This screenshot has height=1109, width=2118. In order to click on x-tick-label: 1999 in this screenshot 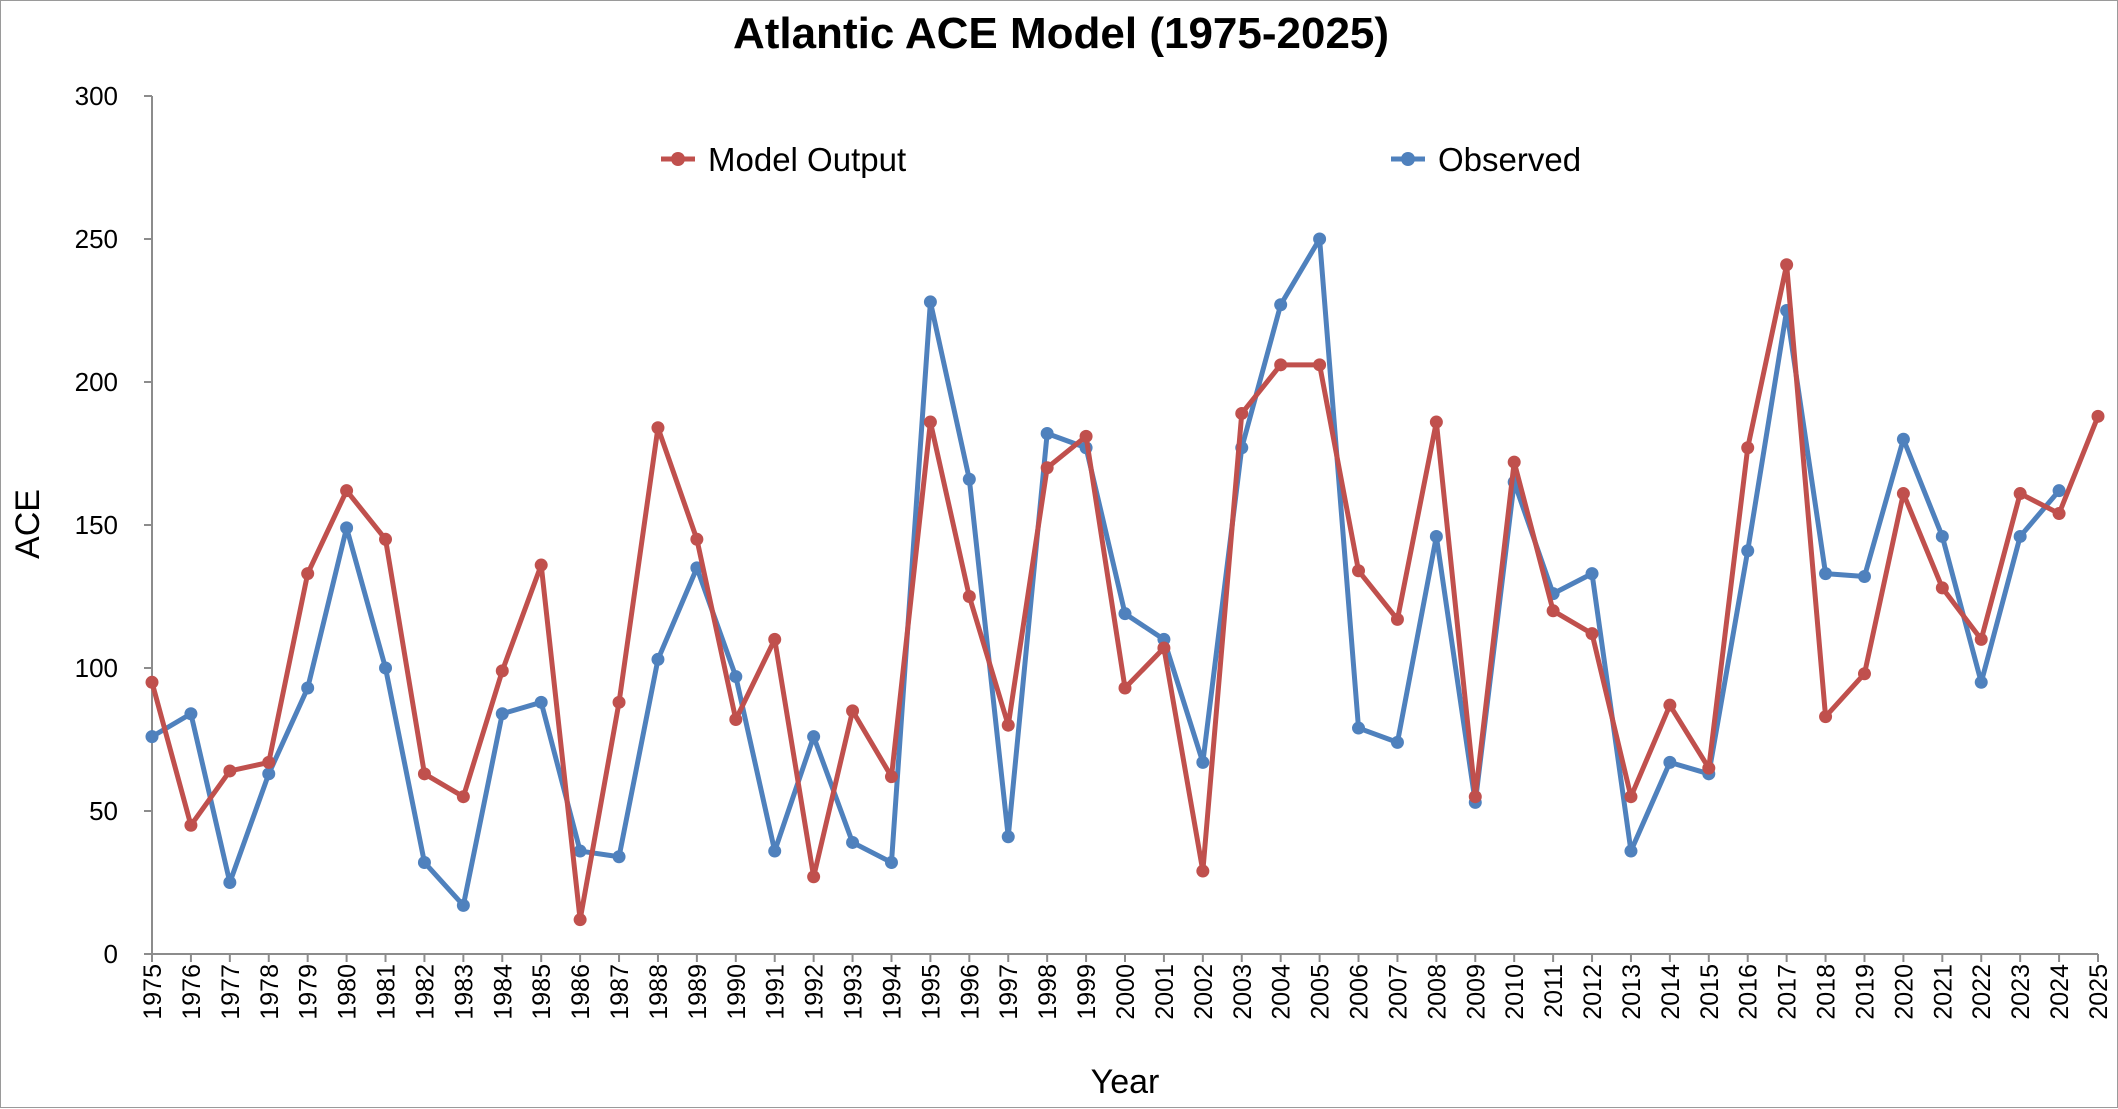, I will do `click(1087, 992)`.